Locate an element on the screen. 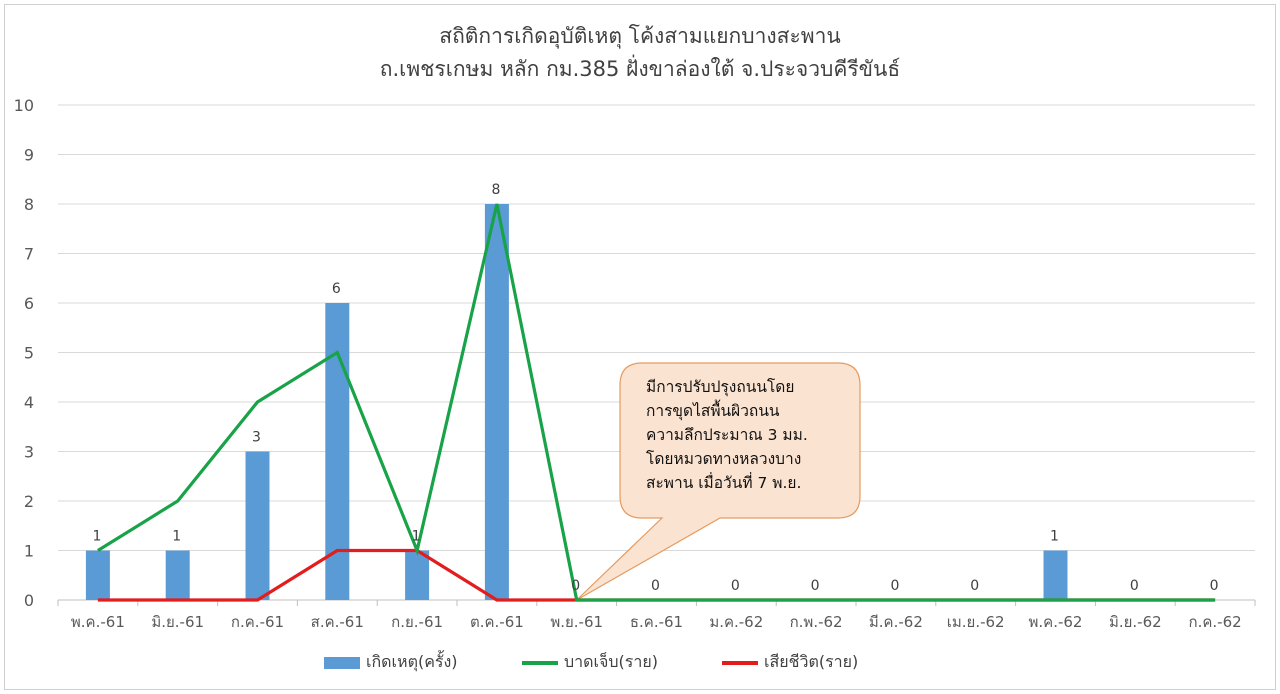 This screenshot has width=1280, height=694. x-tick-label: เม.ย.-62 is located at coordinates (976, 622).